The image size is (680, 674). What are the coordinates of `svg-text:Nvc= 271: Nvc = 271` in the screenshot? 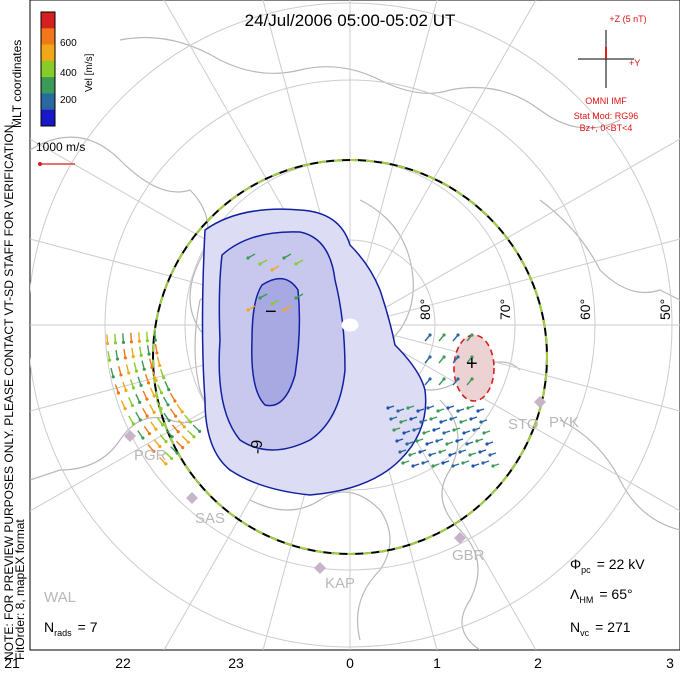 It's located at (600, 628).